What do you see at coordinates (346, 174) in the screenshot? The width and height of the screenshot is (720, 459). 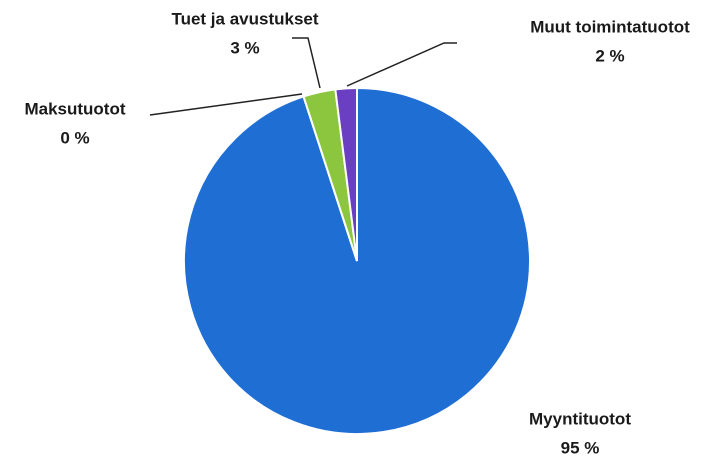 I see `pie-slice` at bounding box center [346, 174].